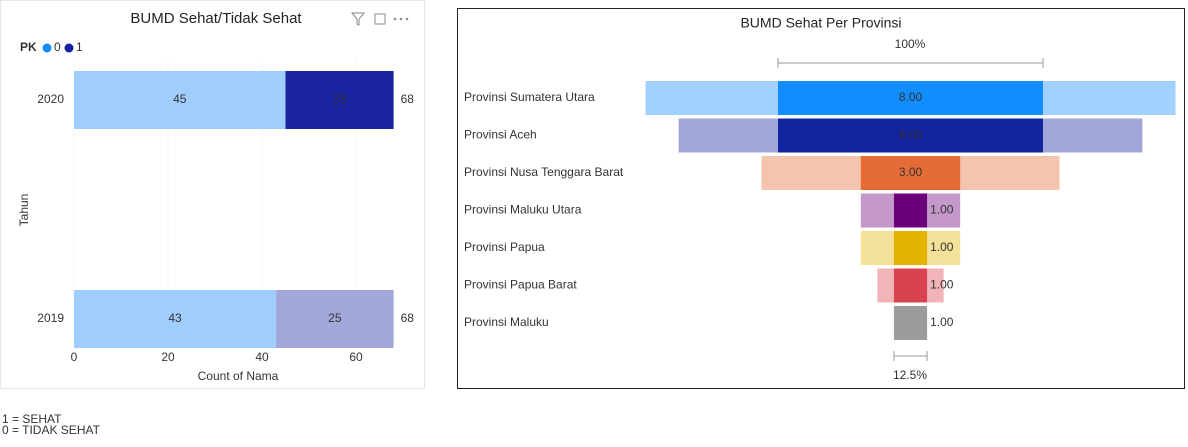 This screenshot has width=1188, height=447. Describe the element at coordinates (32, 419) in the screenshot. I see `note: 1 = SEHAT` at that location.